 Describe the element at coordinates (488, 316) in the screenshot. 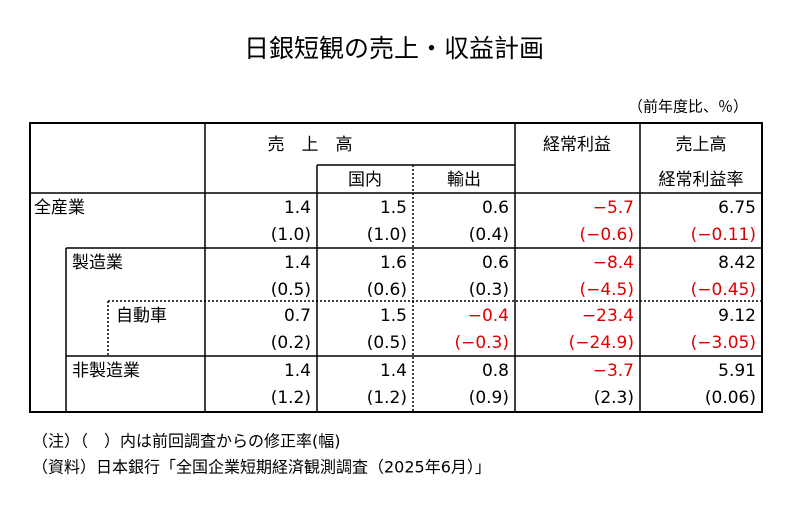

I see `cell-value: −0.4` at that location.